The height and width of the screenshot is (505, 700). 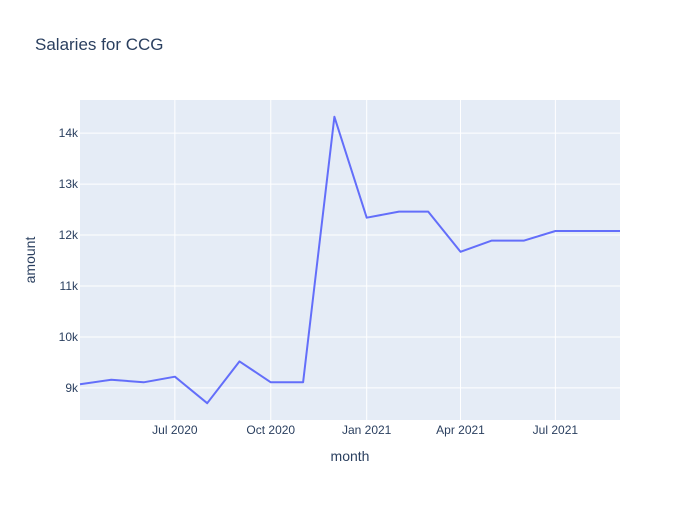 I want to click on x-tick-label: Jul 2021, so click(x=556, y=430).